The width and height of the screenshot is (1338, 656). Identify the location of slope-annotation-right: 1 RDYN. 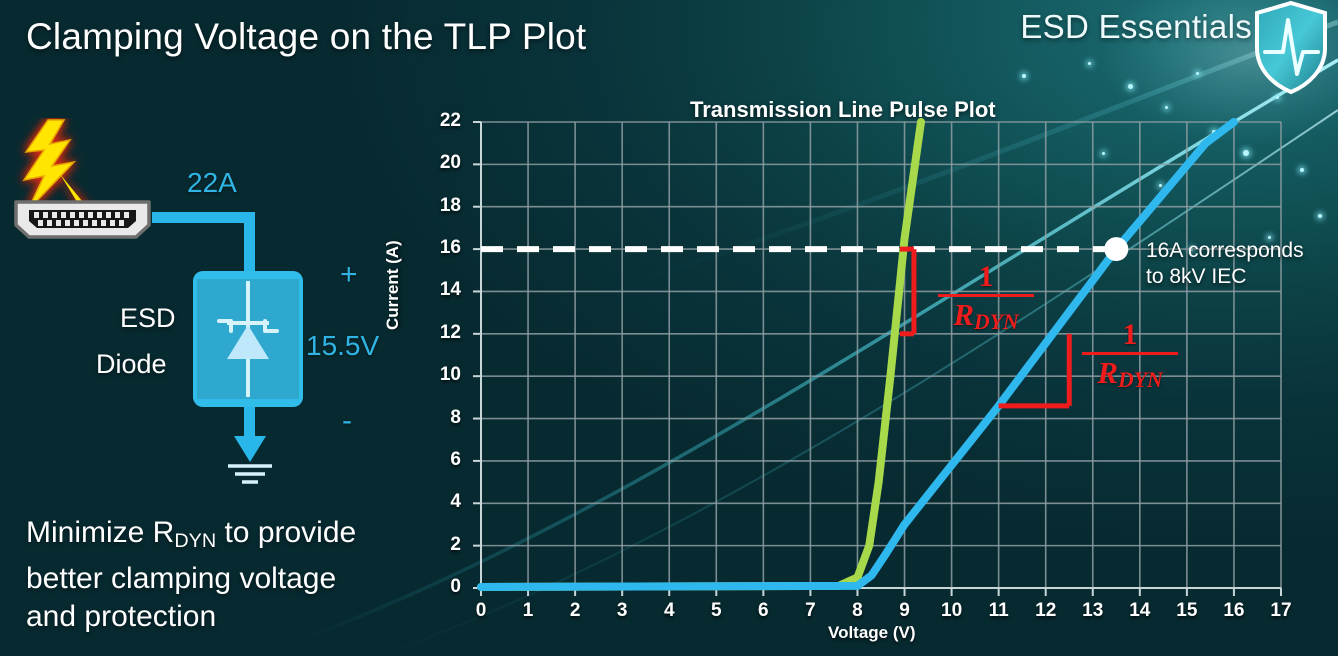
(1130, 358).